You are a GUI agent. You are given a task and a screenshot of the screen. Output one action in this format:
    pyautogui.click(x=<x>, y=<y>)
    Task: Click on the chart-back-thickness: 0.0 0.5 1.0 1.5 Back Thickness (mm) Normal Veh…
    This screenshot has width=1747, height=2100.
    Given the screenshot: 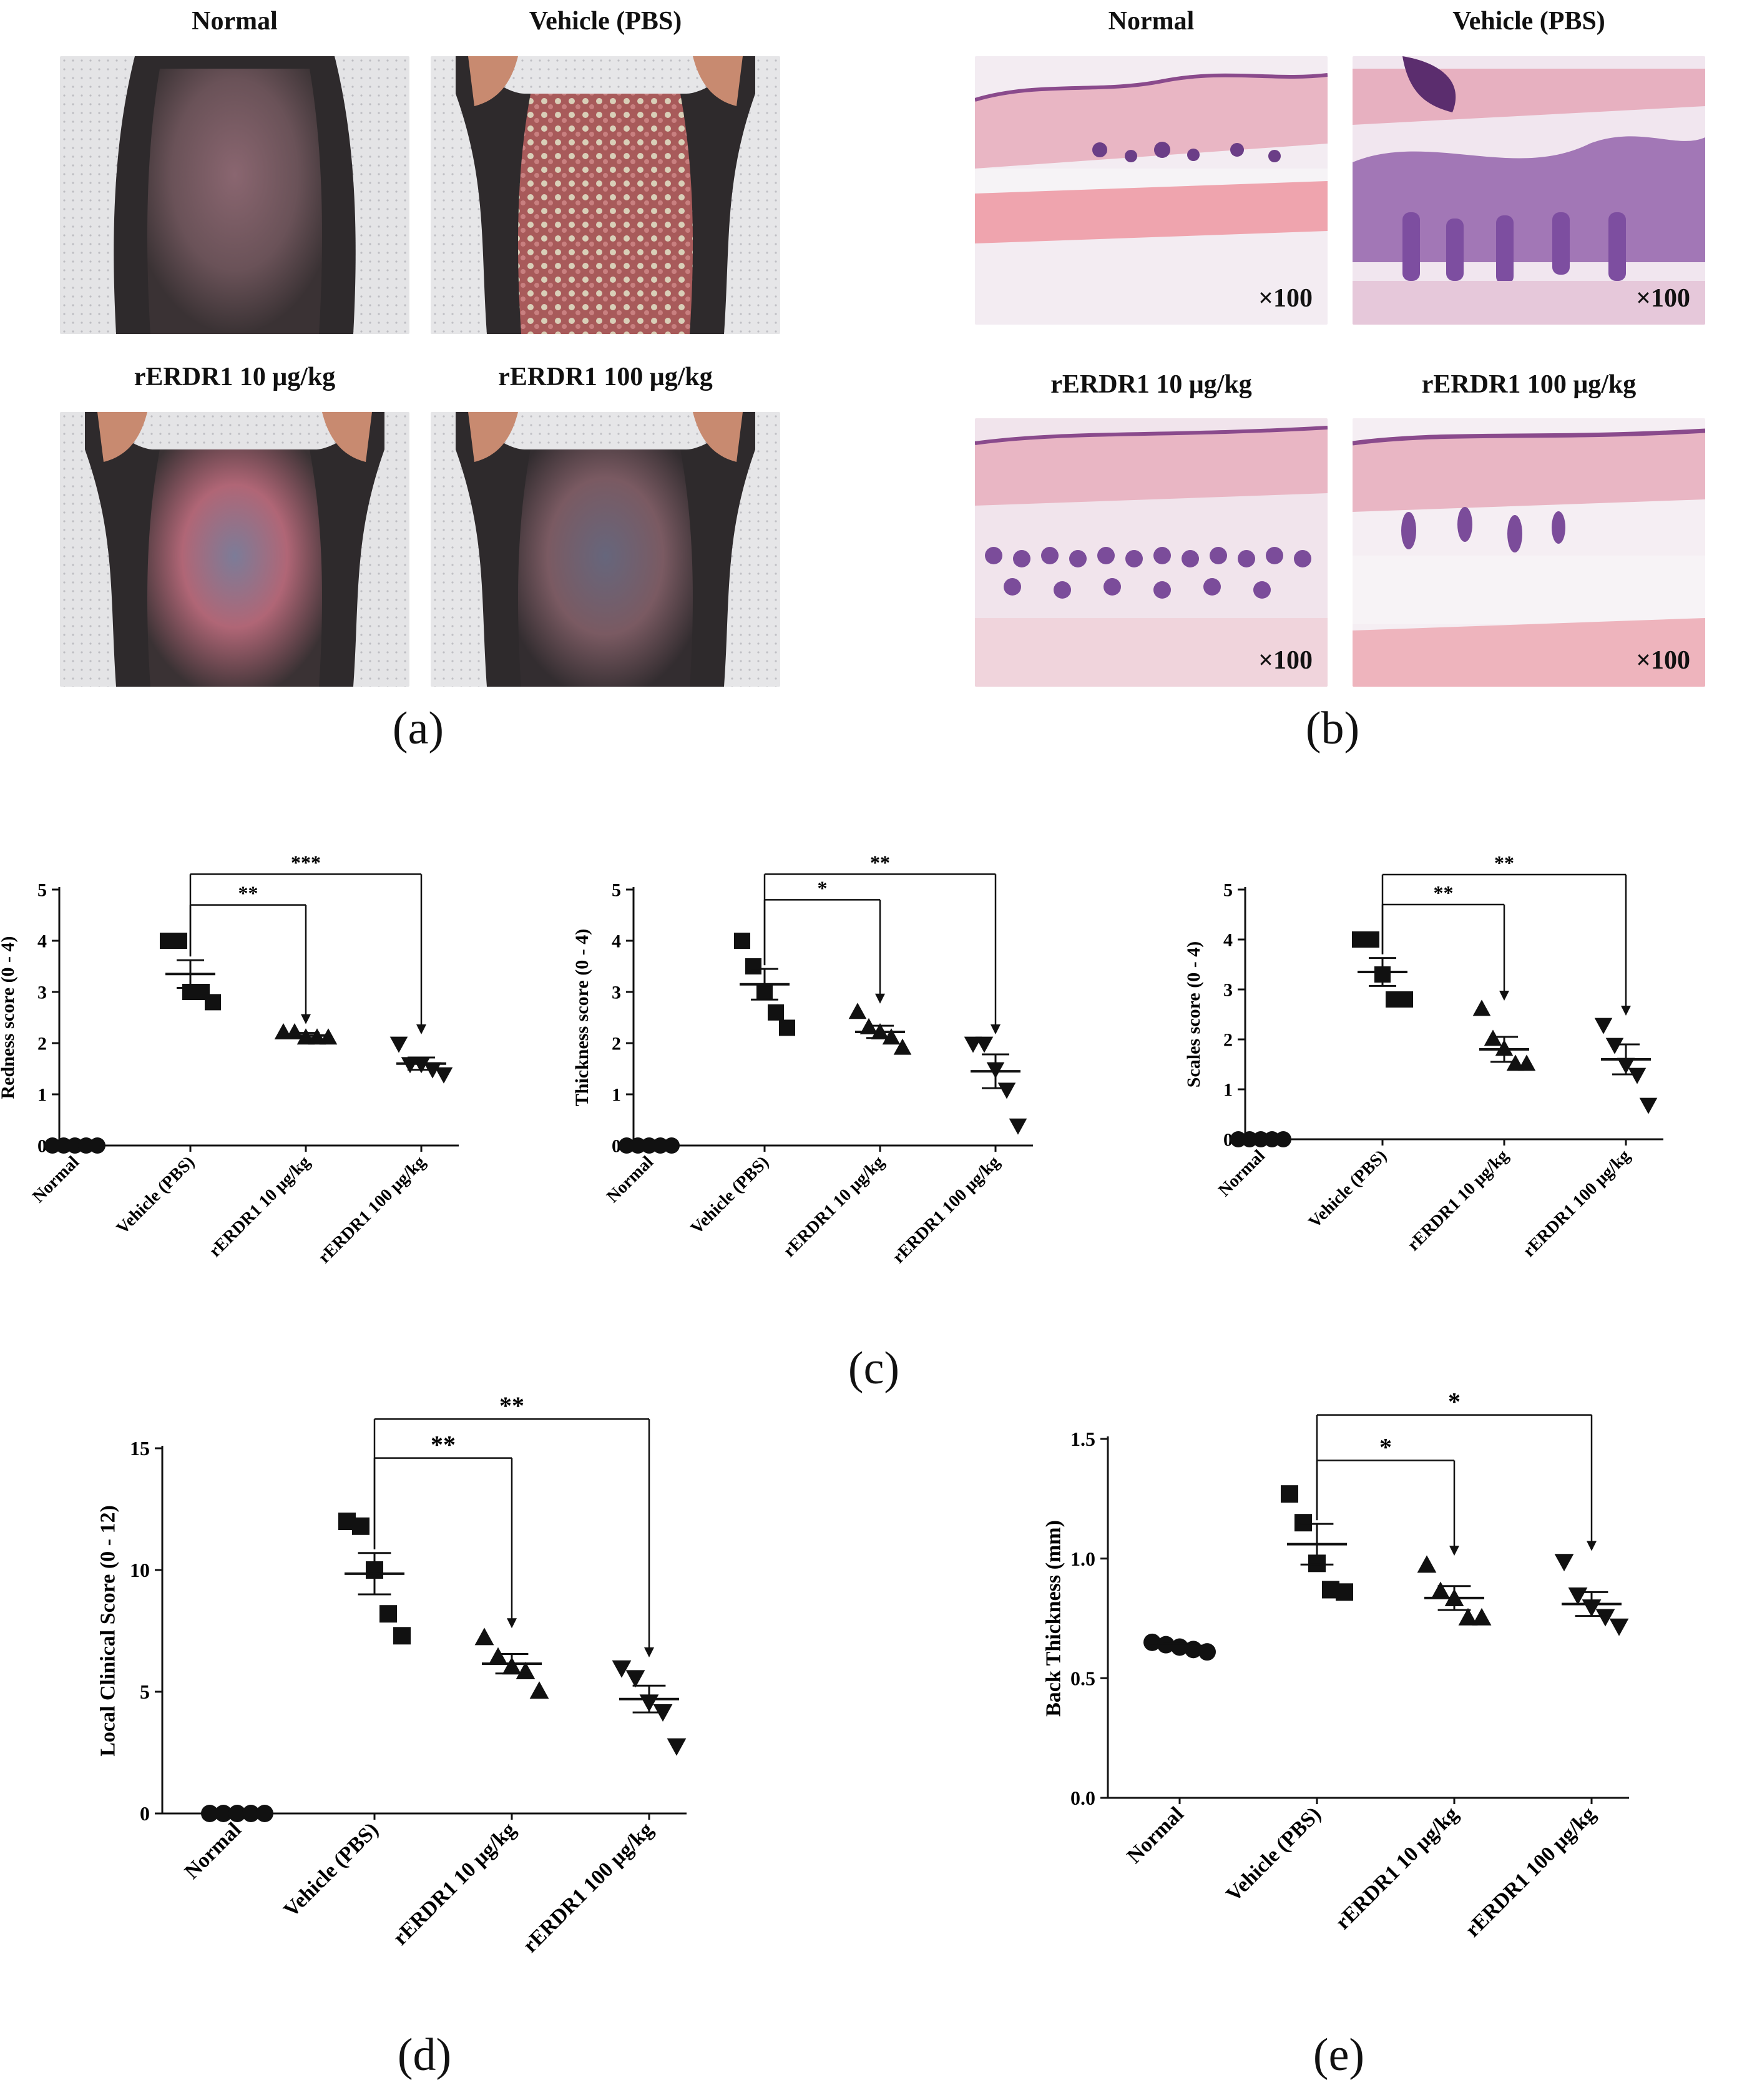 What is the action you would take?
    pyautogui.click(x=1348, y=1665)
    